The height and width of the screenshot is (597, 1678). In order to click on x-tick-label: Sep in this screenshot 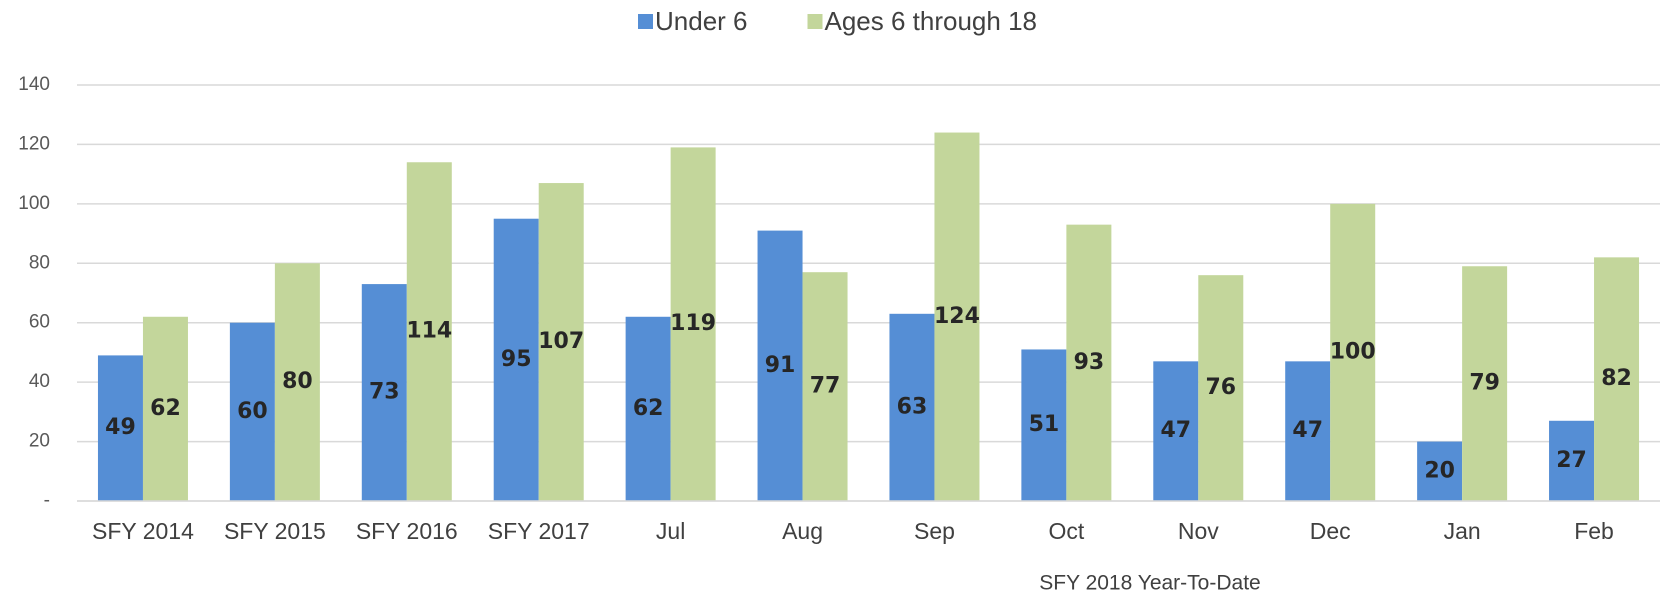, I will do `click(934, 531)`.